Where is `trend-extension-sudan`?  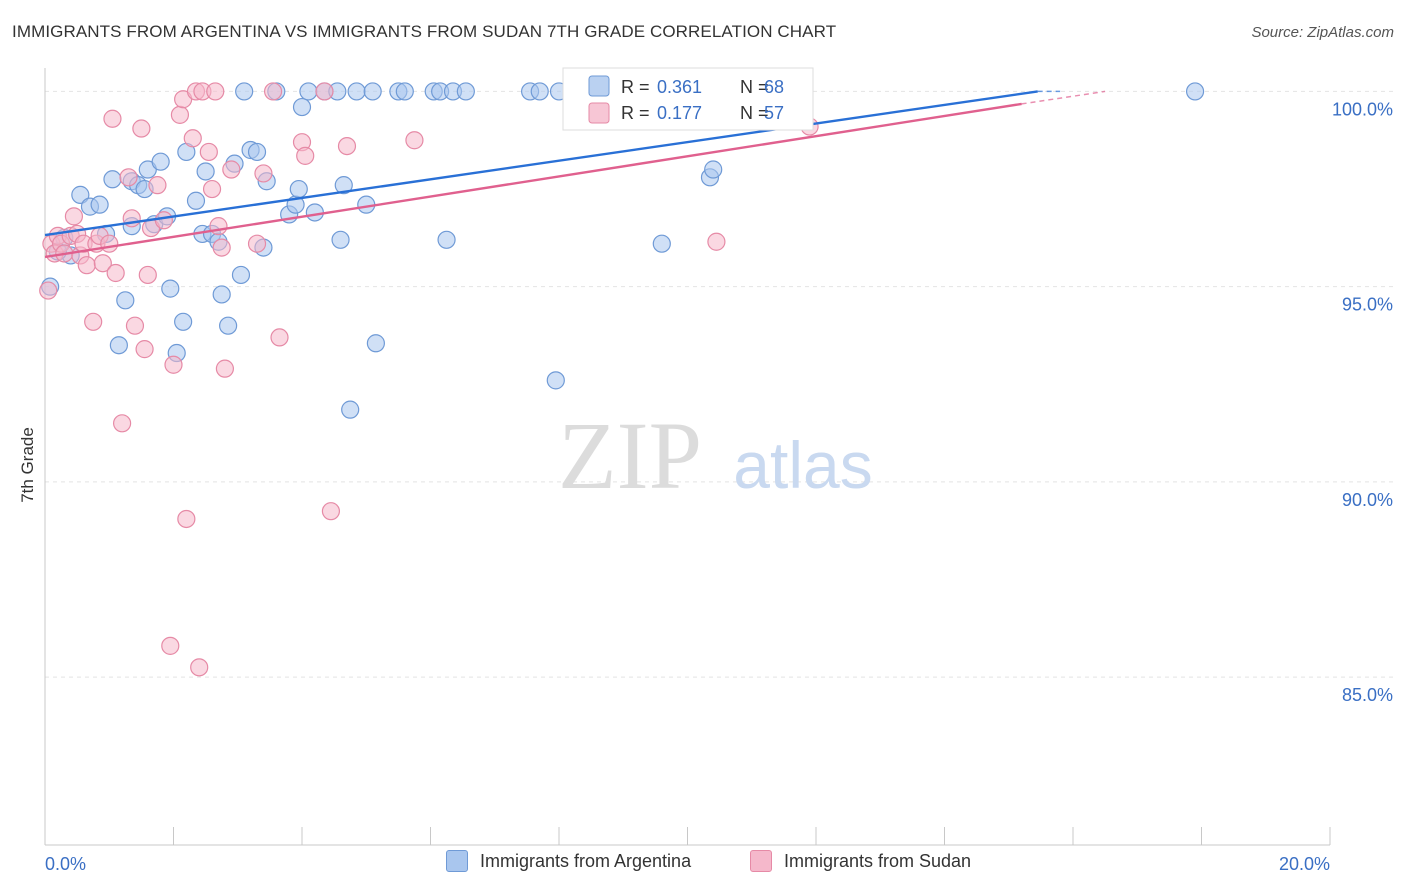
trend-extension-sudan is located at coordinates (1063, 97).